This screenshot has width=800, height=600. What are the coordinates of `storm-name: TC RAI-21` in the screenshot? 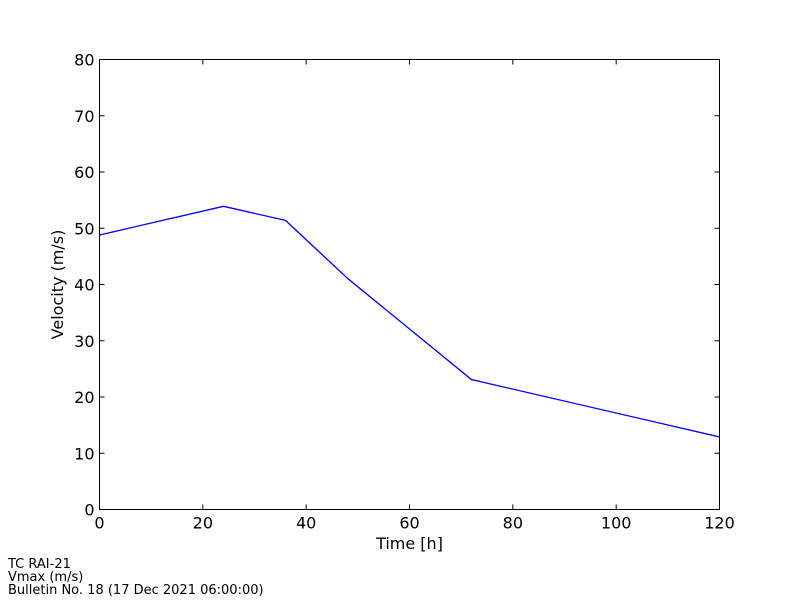 It's located at (39, 564).